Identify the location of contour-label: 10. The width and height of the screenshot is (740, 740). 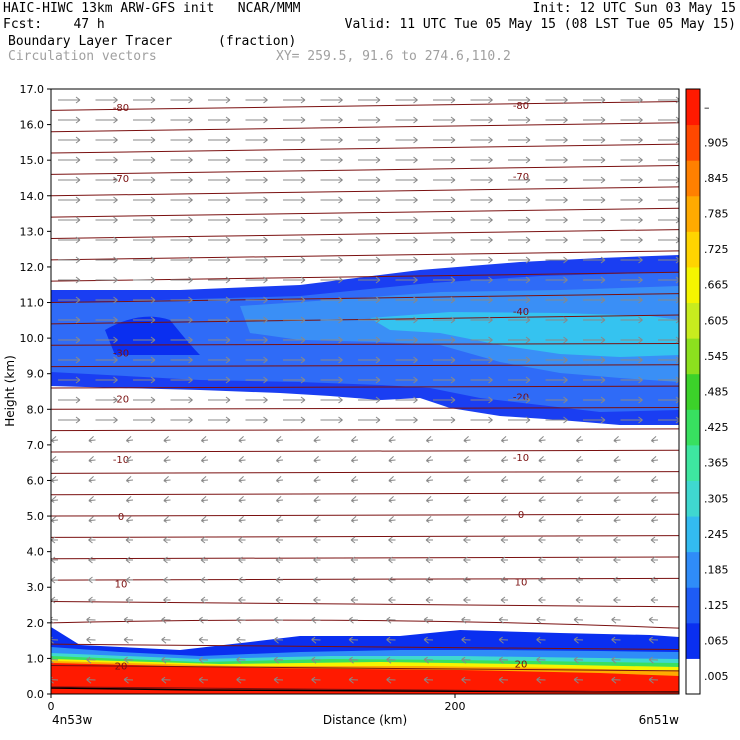
(121, 585).